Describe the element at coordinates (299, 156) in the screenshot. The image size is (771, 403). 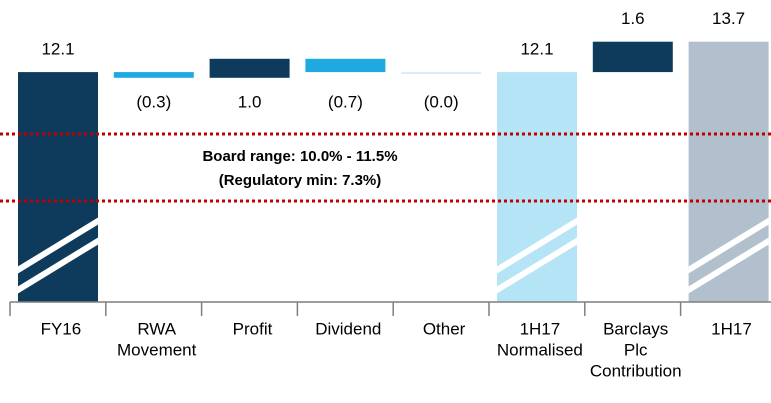
I see `annotation: Board range: 10.0% - 11.5%` at that location.